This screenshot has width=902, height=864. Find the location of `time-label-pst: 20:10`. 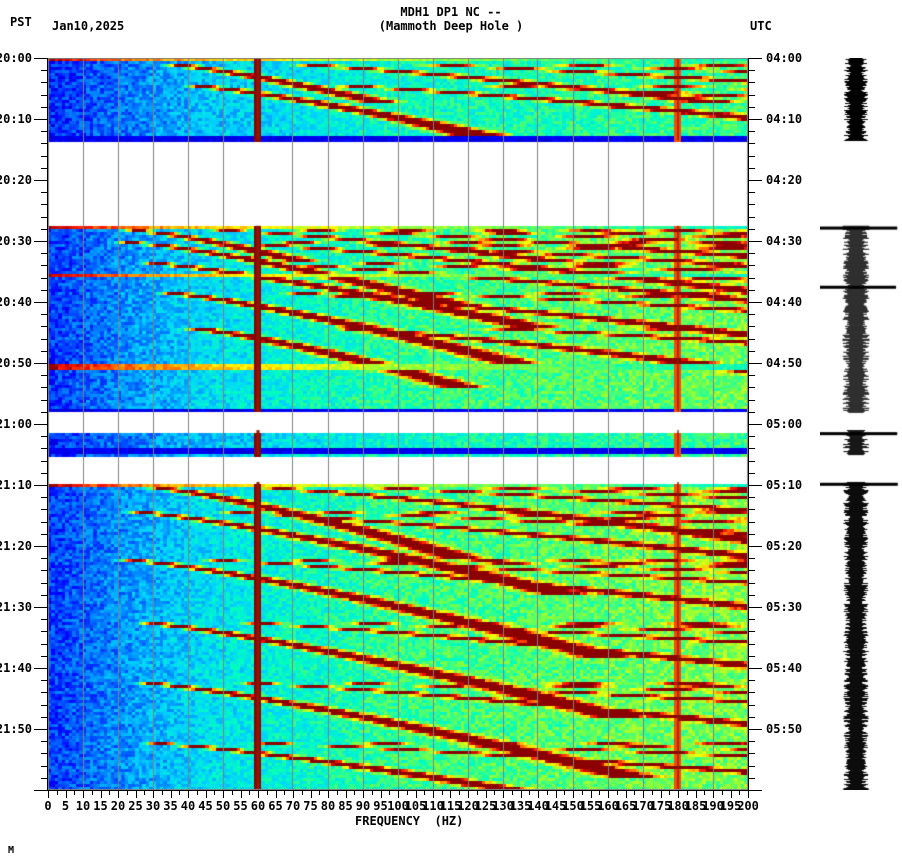

time-label-pst: 20:10 is located at coordinates (16, 119).